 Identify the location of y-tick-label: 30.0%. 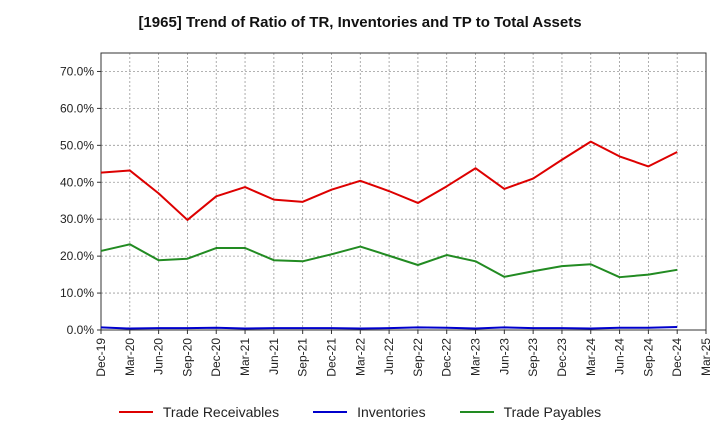
(77, 219).